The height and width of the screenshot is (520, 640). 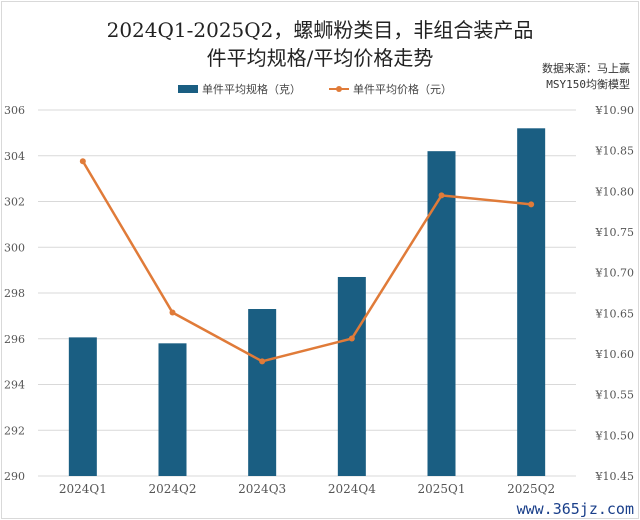 What do you see at coordinates (251, 89) in the screenshot?
I see `legend-label-bar: 单件平均规格（克）` at bounding box center [251, 89].